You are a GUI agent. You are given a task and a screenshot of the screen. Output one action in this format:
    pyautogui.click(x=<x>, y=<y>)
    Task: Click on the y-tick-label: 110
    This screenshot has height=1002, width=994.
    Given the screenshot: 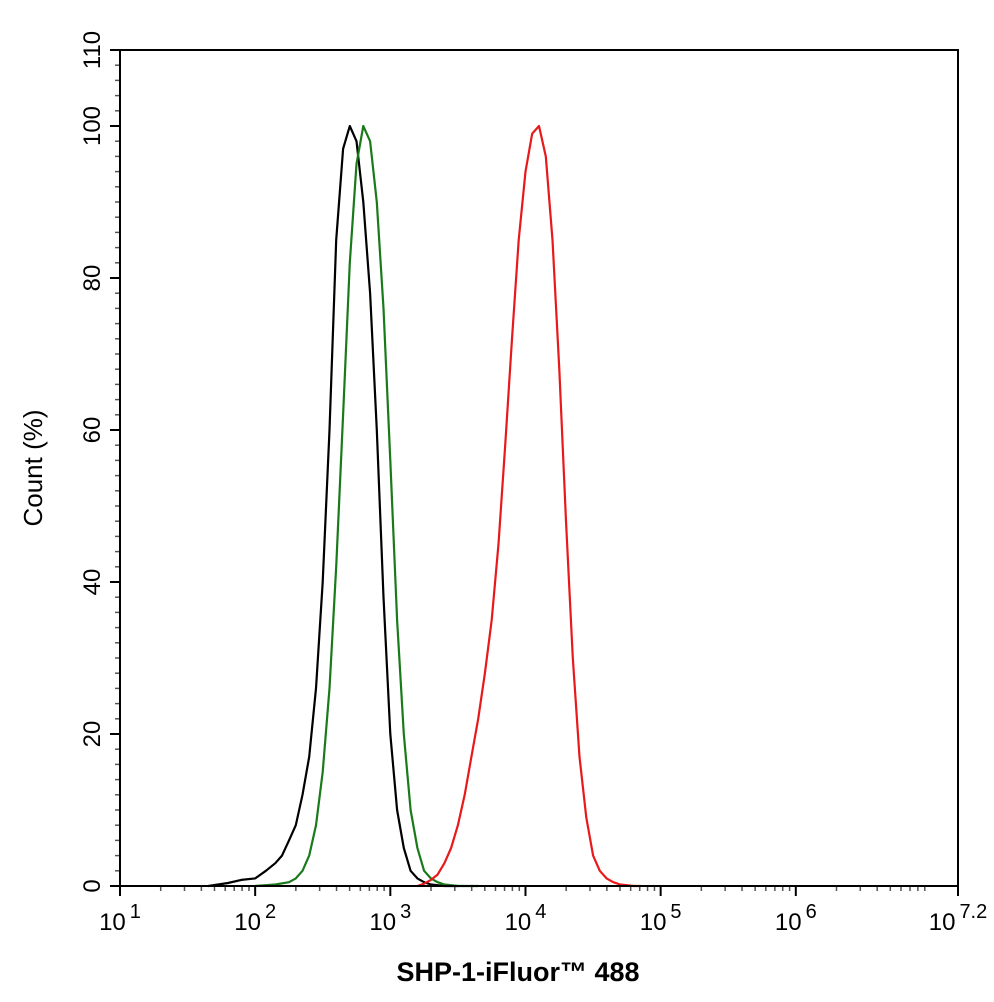 What is the action you would take?
    pyautogui.click(x=92, y=50)
    